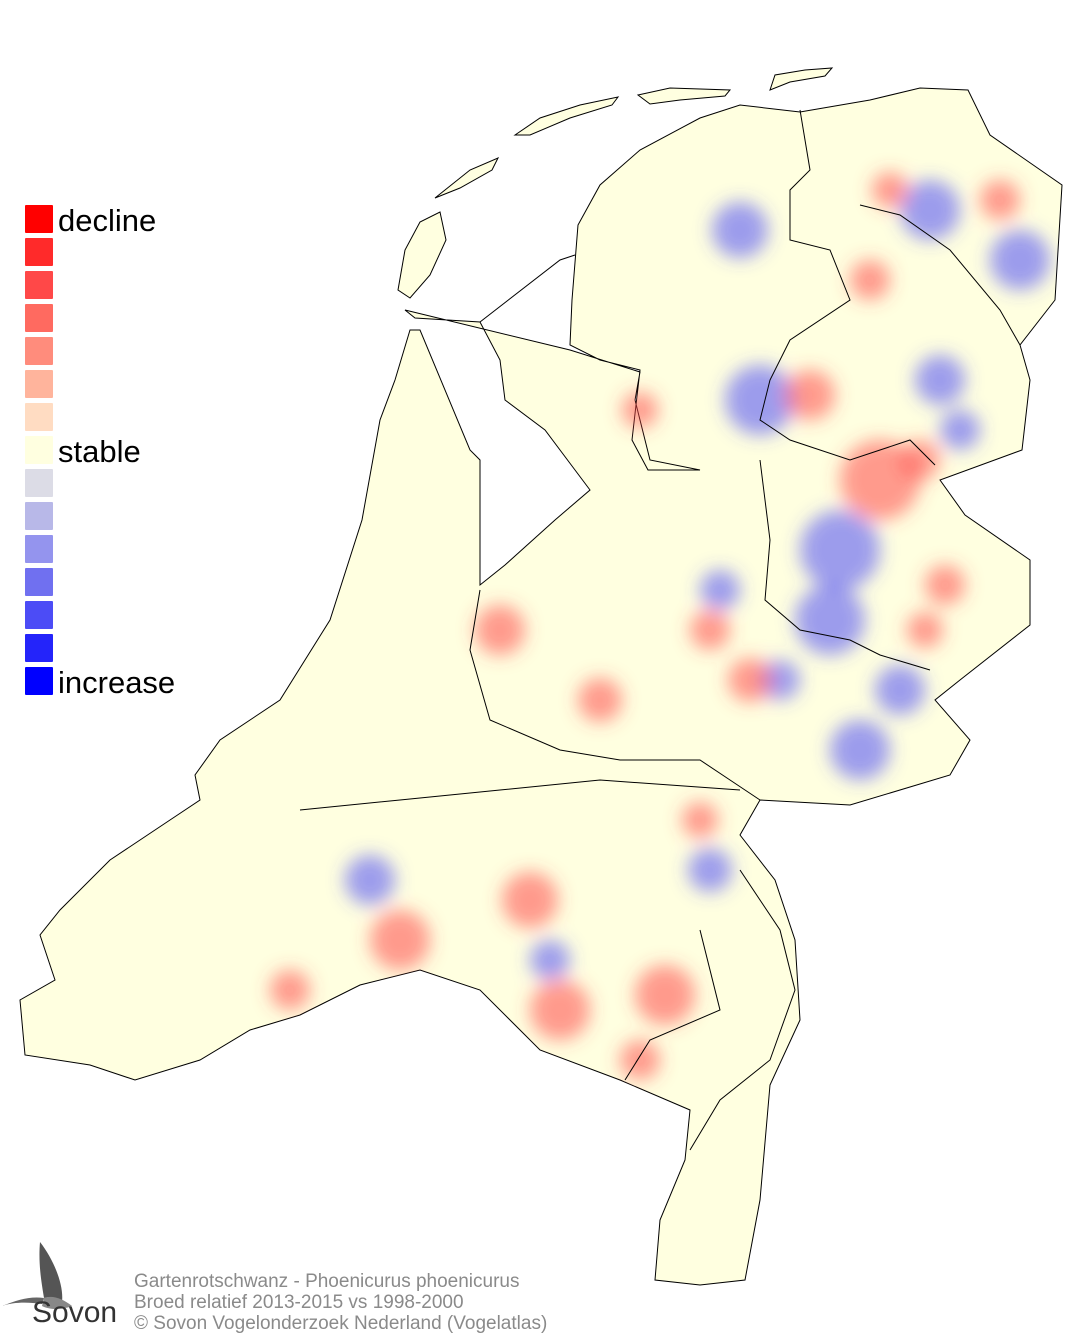 This screenshot has width=1074, height=1340. What do you see at coordinates (684, 96) in the screenshot?
I see `island-ameland` at bounding box center [684, 96].